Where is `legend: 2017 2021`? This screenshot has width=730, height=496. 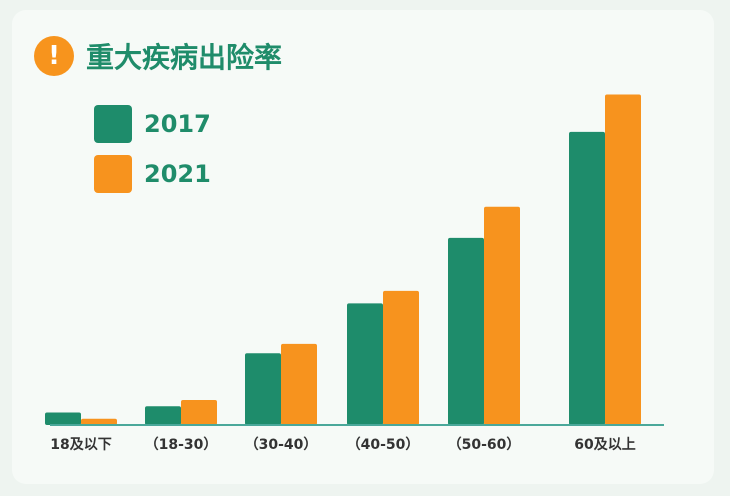 legend: 2017 2021 is located at coordinates (152, 154).